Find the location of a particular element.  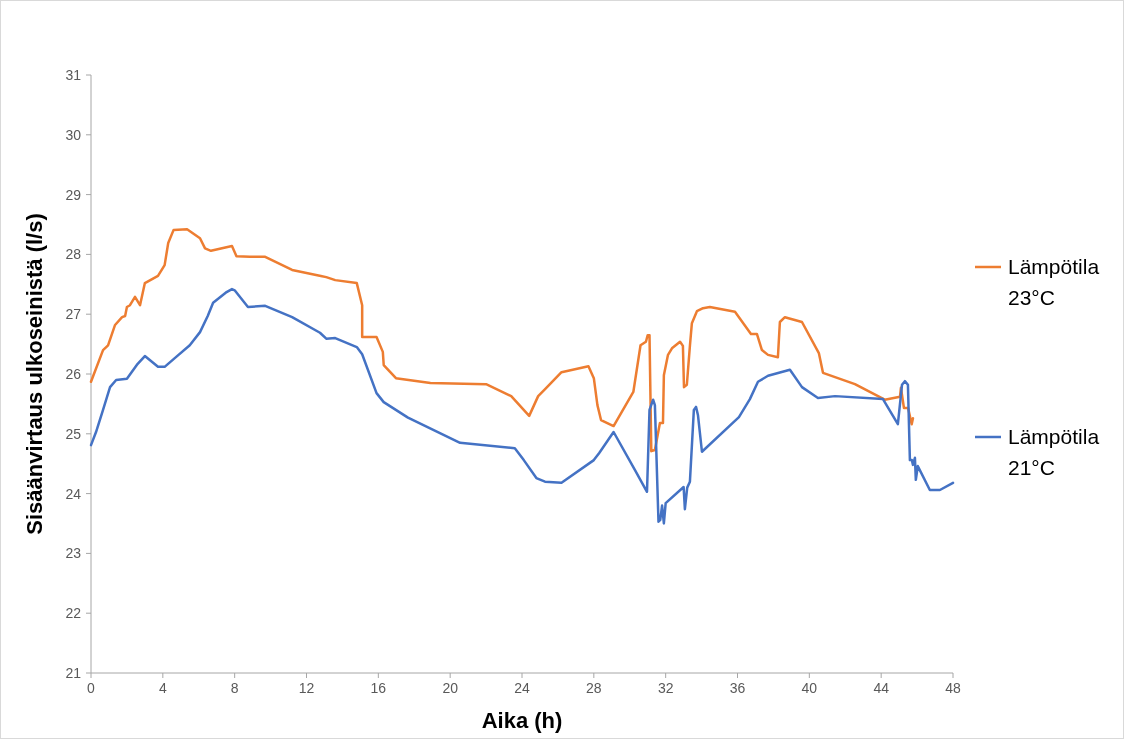

legend-label: Lämpötila 23°C is located at coordinates (1054, 282).